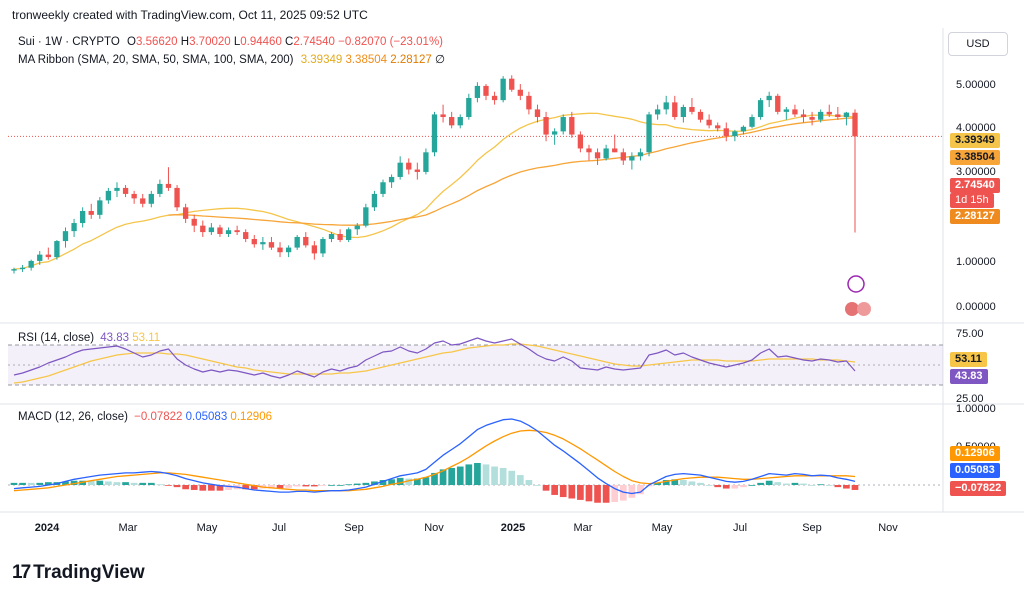 Image resolution: width=1024 pixels, height=603 pixels. I want to click on ma100-price-tag: 2.28127, so click(975, 216).